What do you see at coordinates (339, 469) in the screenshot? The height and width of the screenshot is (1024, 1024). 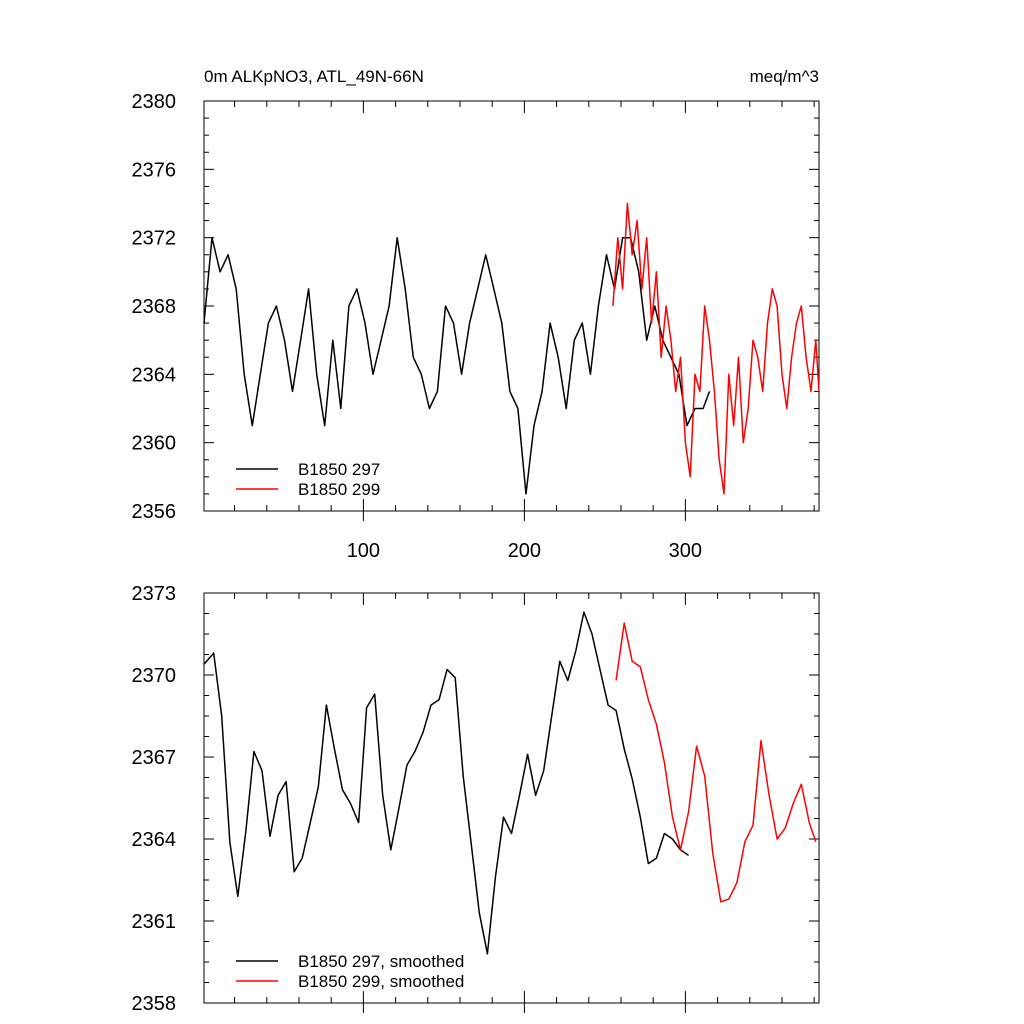 I see `legend-label: B1850 297` at bounding box center [339, 469].